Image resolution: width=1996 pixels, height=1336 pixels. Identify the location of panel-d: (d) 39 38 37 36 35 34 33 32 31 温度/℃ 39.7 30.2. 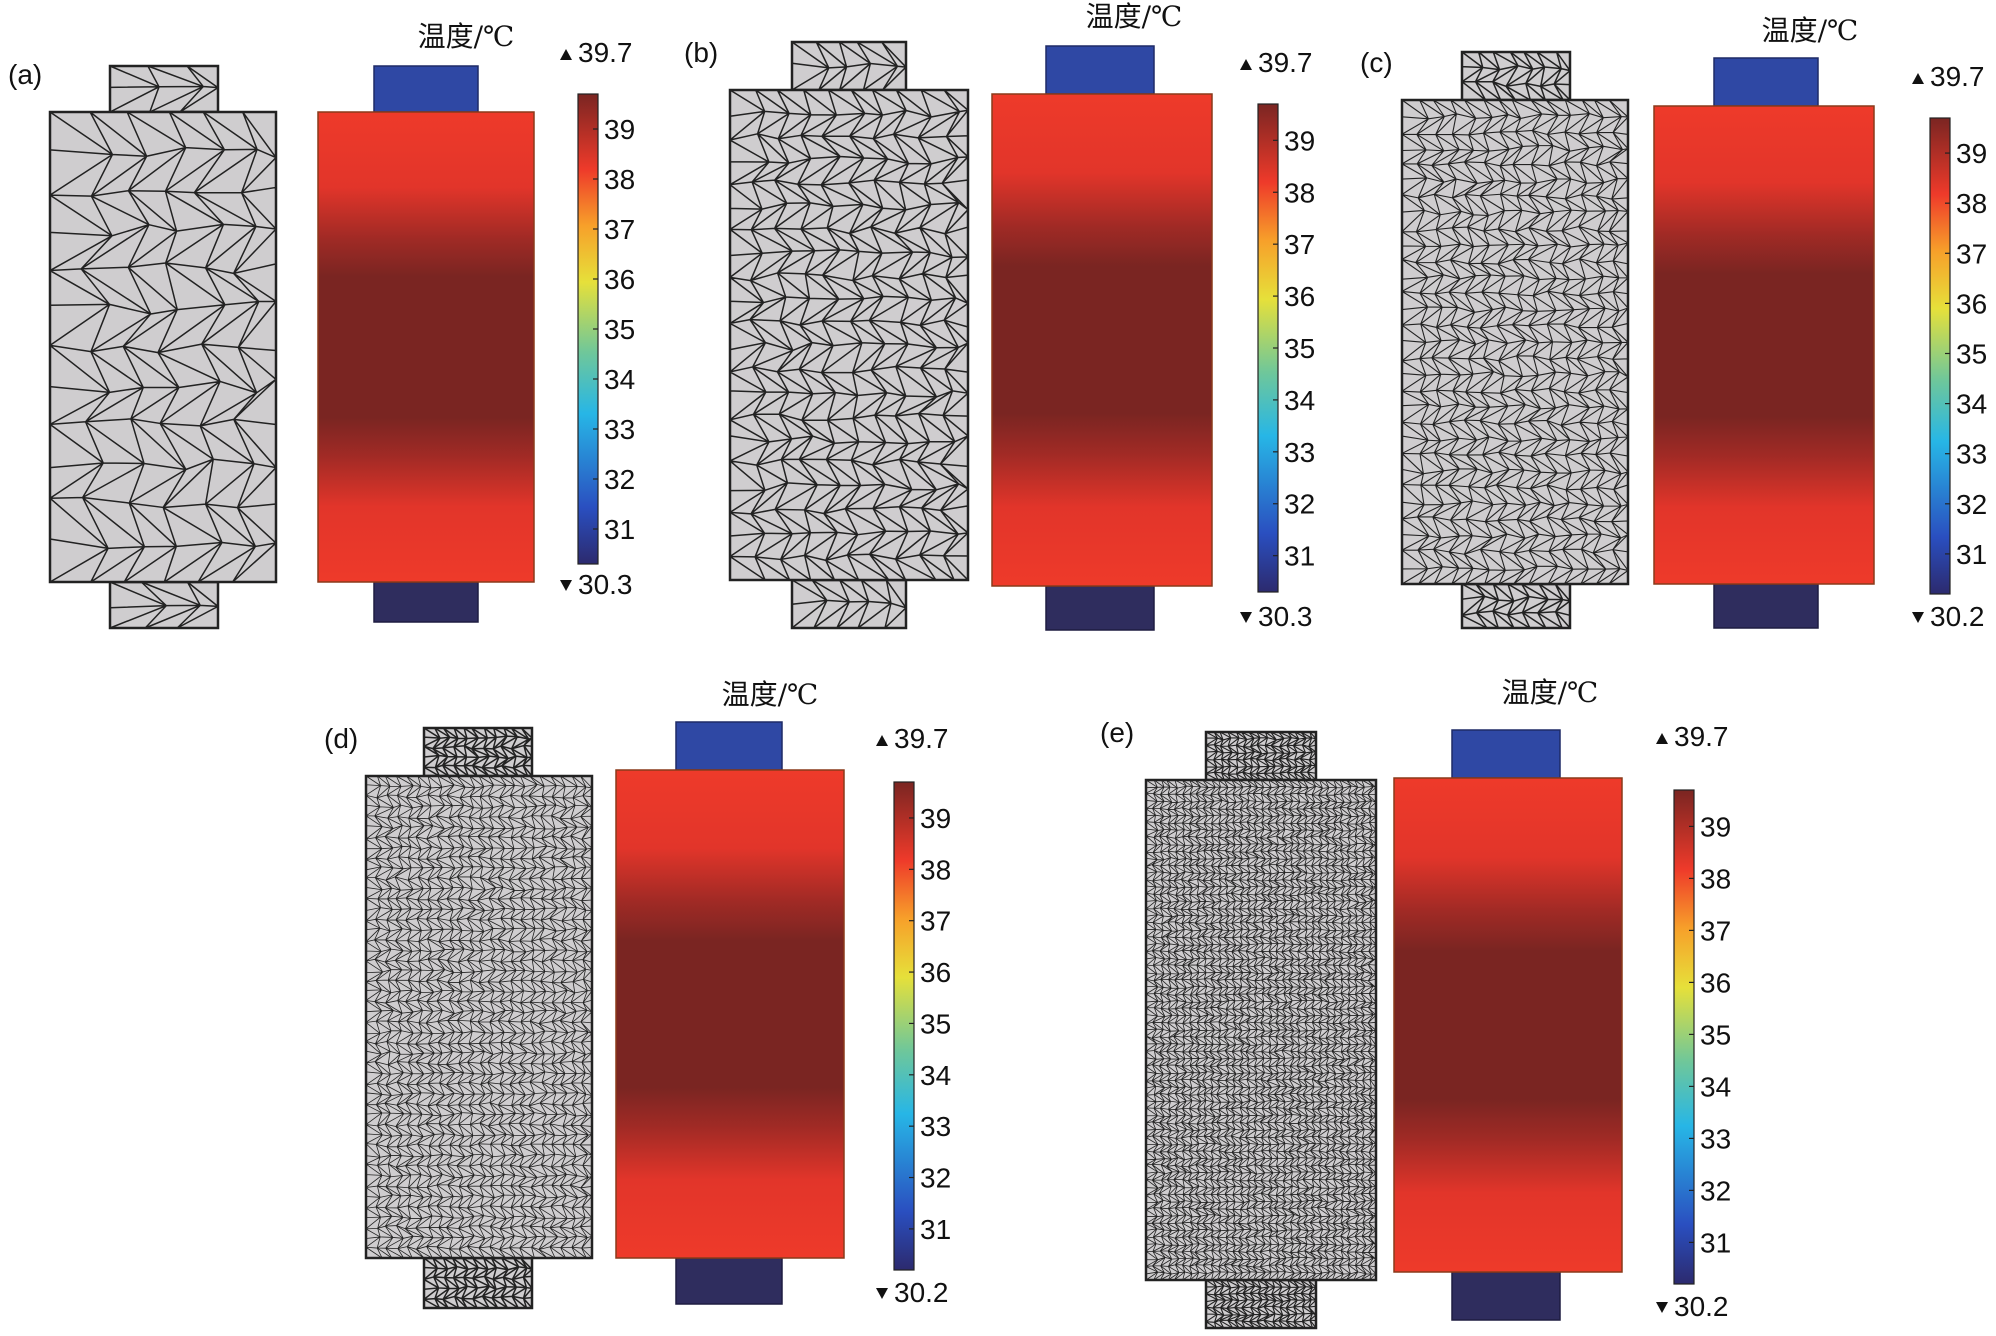
(637, 994).